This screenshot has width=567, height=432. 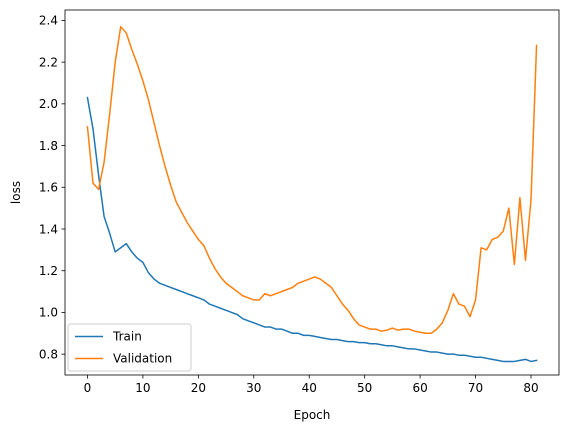 I want to click on legend: Train Validation, so click(x=129, y=347).